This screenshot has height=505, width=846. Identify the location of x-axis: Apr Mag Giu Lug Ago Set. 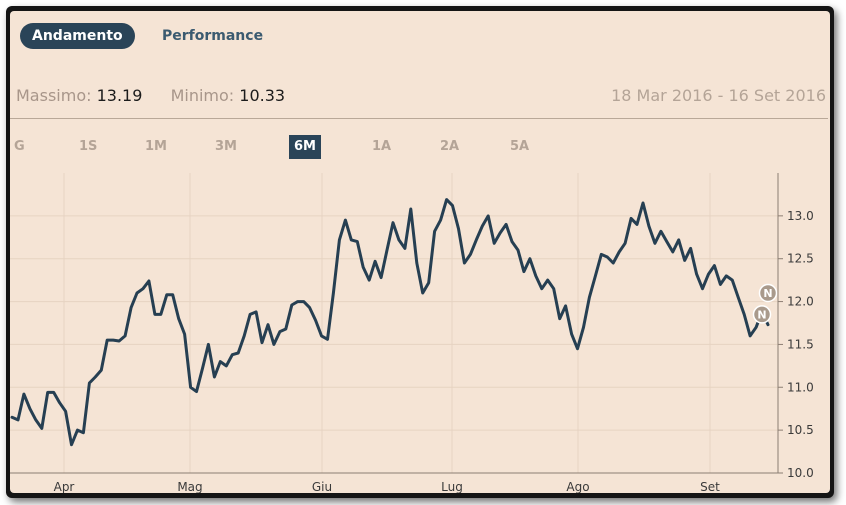
(387, 486).